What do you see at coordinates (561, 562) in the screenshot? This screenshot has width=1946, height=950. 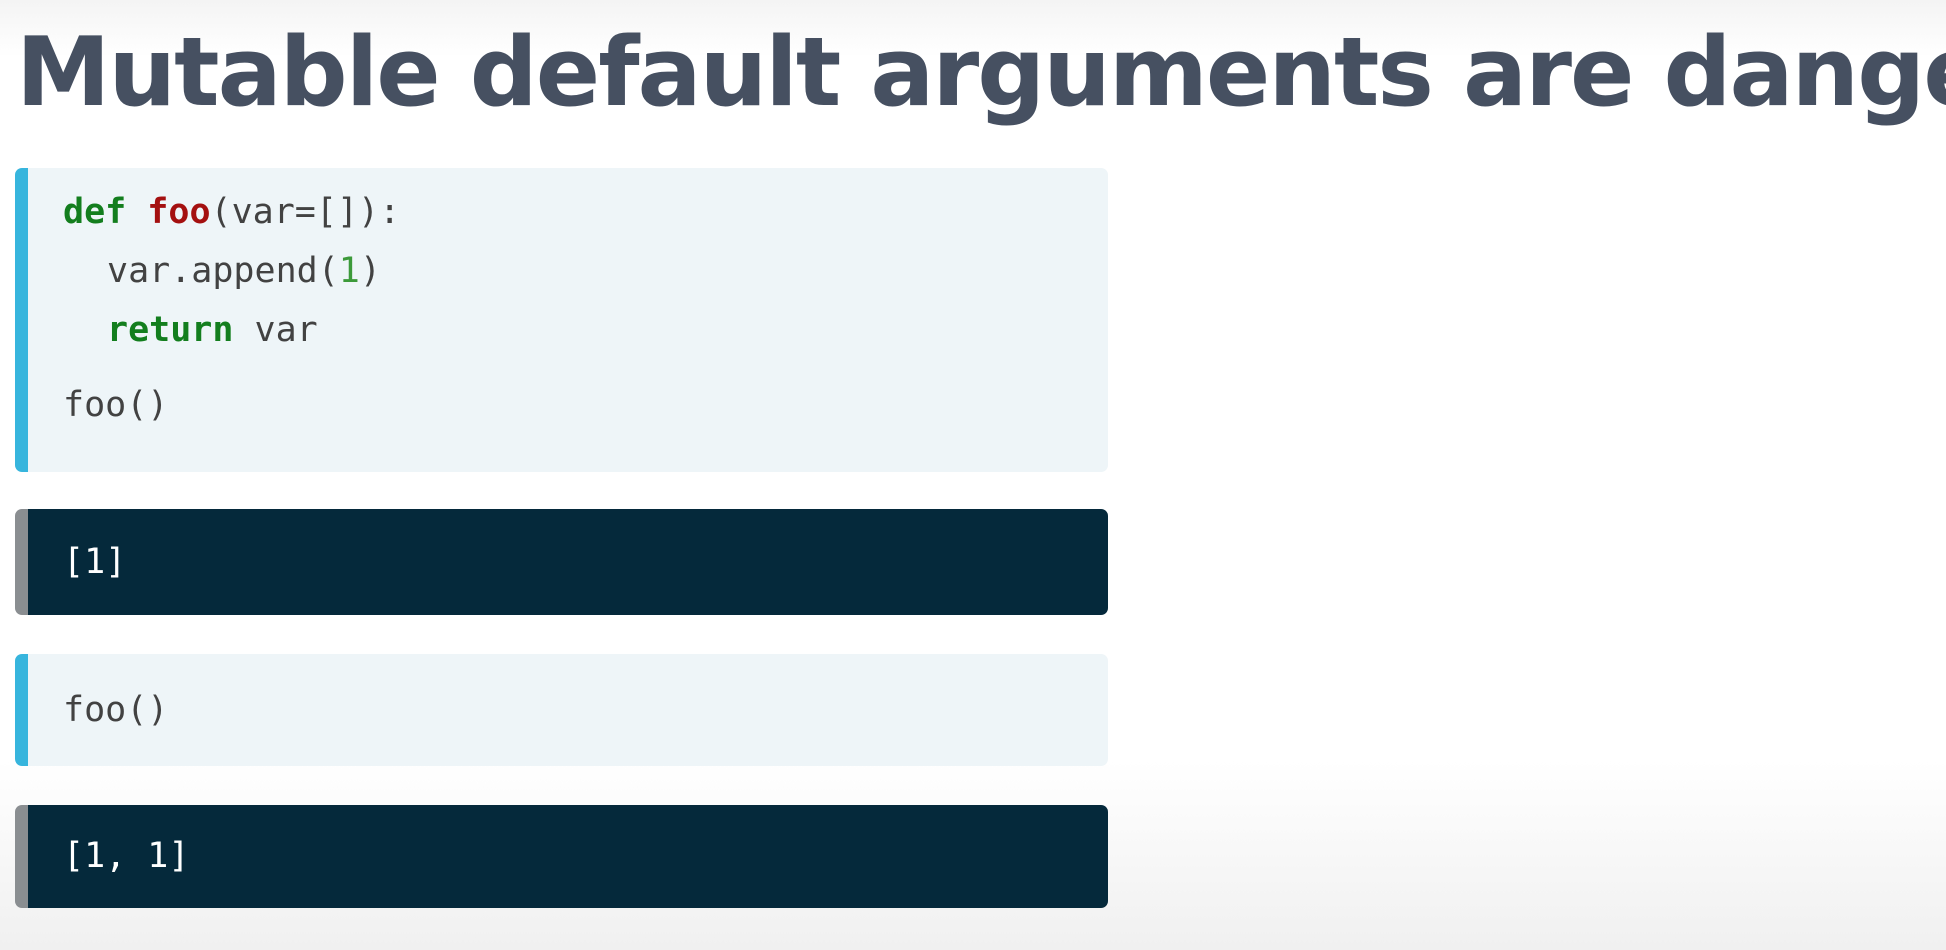 I see `output-cell-first: [1]` at bounding box center [561, 562].